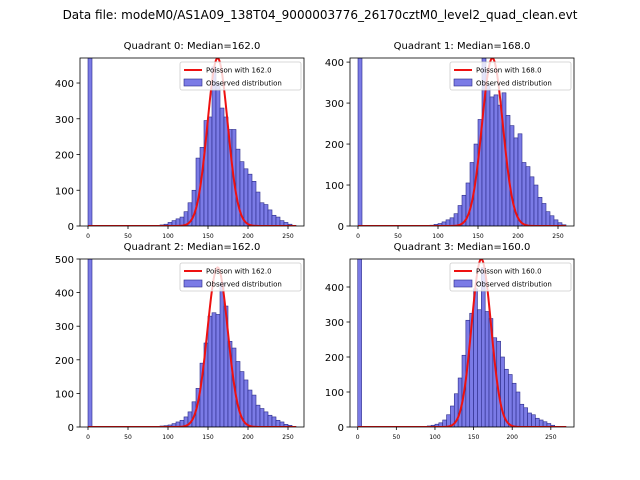 The image size is (640, 480). I want to click on legend: Poisson with 162.0 Observed distribution, so click(240, 76).